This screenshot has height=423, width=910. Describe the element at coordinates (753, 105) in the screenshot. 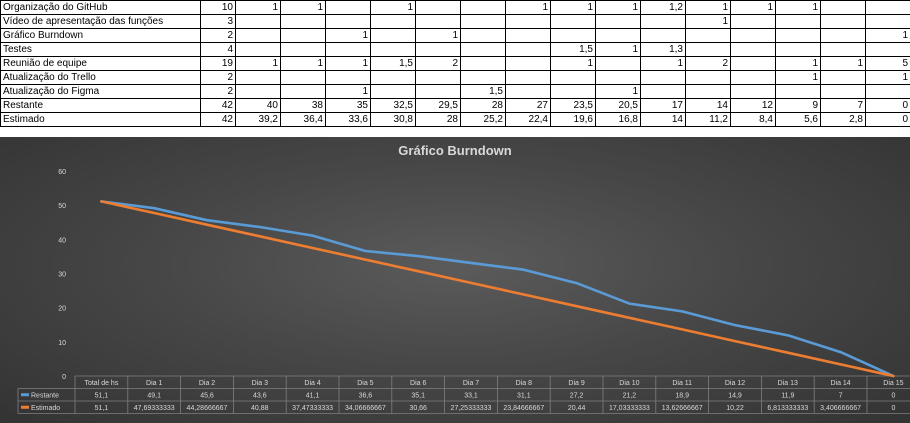

I see `day-cell: 12` at that location.